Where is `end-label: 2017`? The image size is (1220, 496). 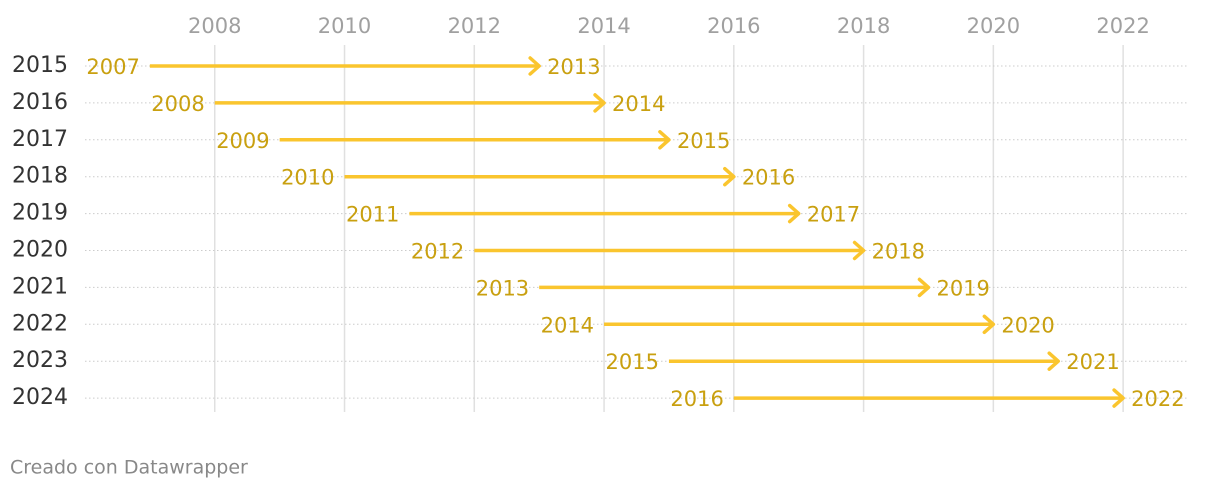 end-label: 2017 is located at coordinates (833, 215).